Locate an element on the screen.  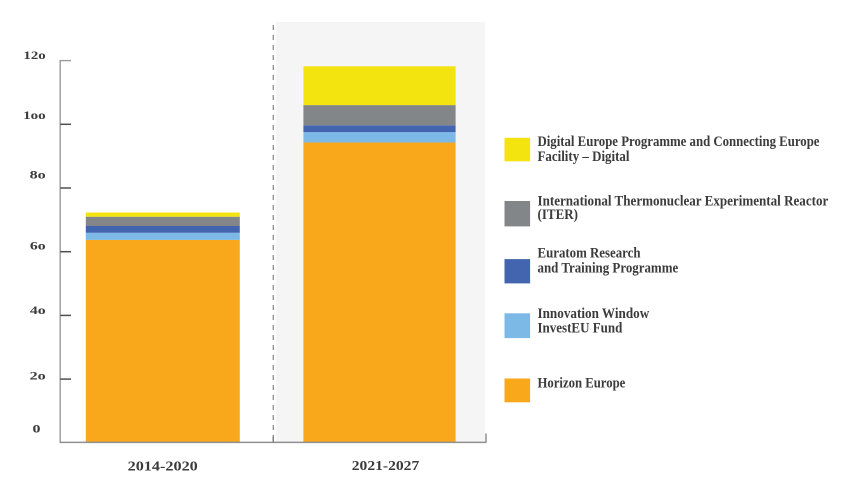
svg-text: Horizon Europe is located at coordinates (582, 384).